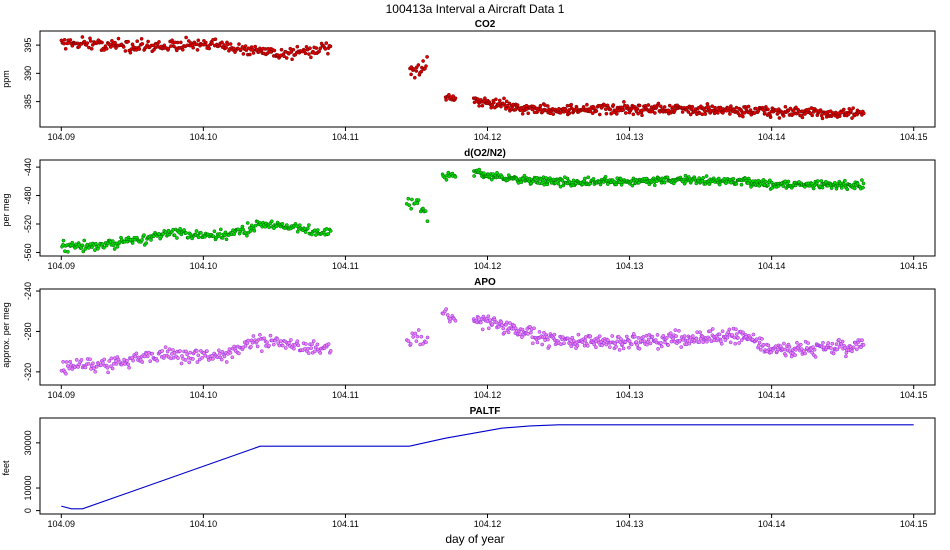 The height and width of the screenshot is (550, 950). What do you see at coordinates (62, 266) in the screenshot?
I see `o2n2-xtick-label: 104.09` at bounding box center [62, 266].